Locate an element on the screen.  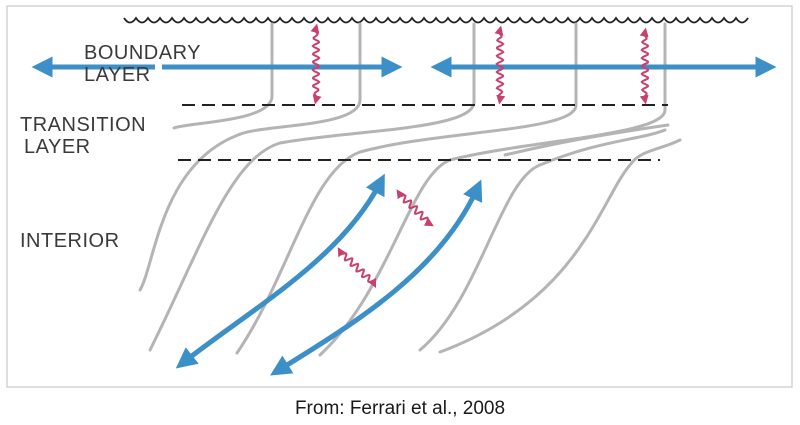
transition-layer-label: TRANSITION LAYER is located at coordinates (83, 136).